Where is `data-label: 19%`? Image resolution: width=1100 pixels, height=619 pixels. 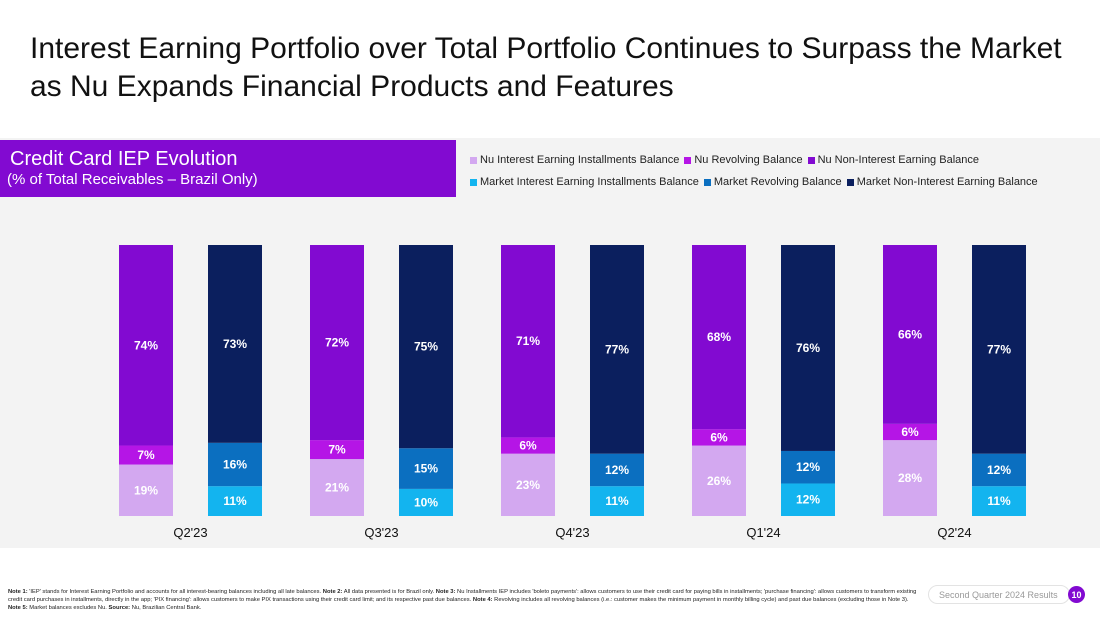 data-label: 19% is located at coordinates (146, 490).